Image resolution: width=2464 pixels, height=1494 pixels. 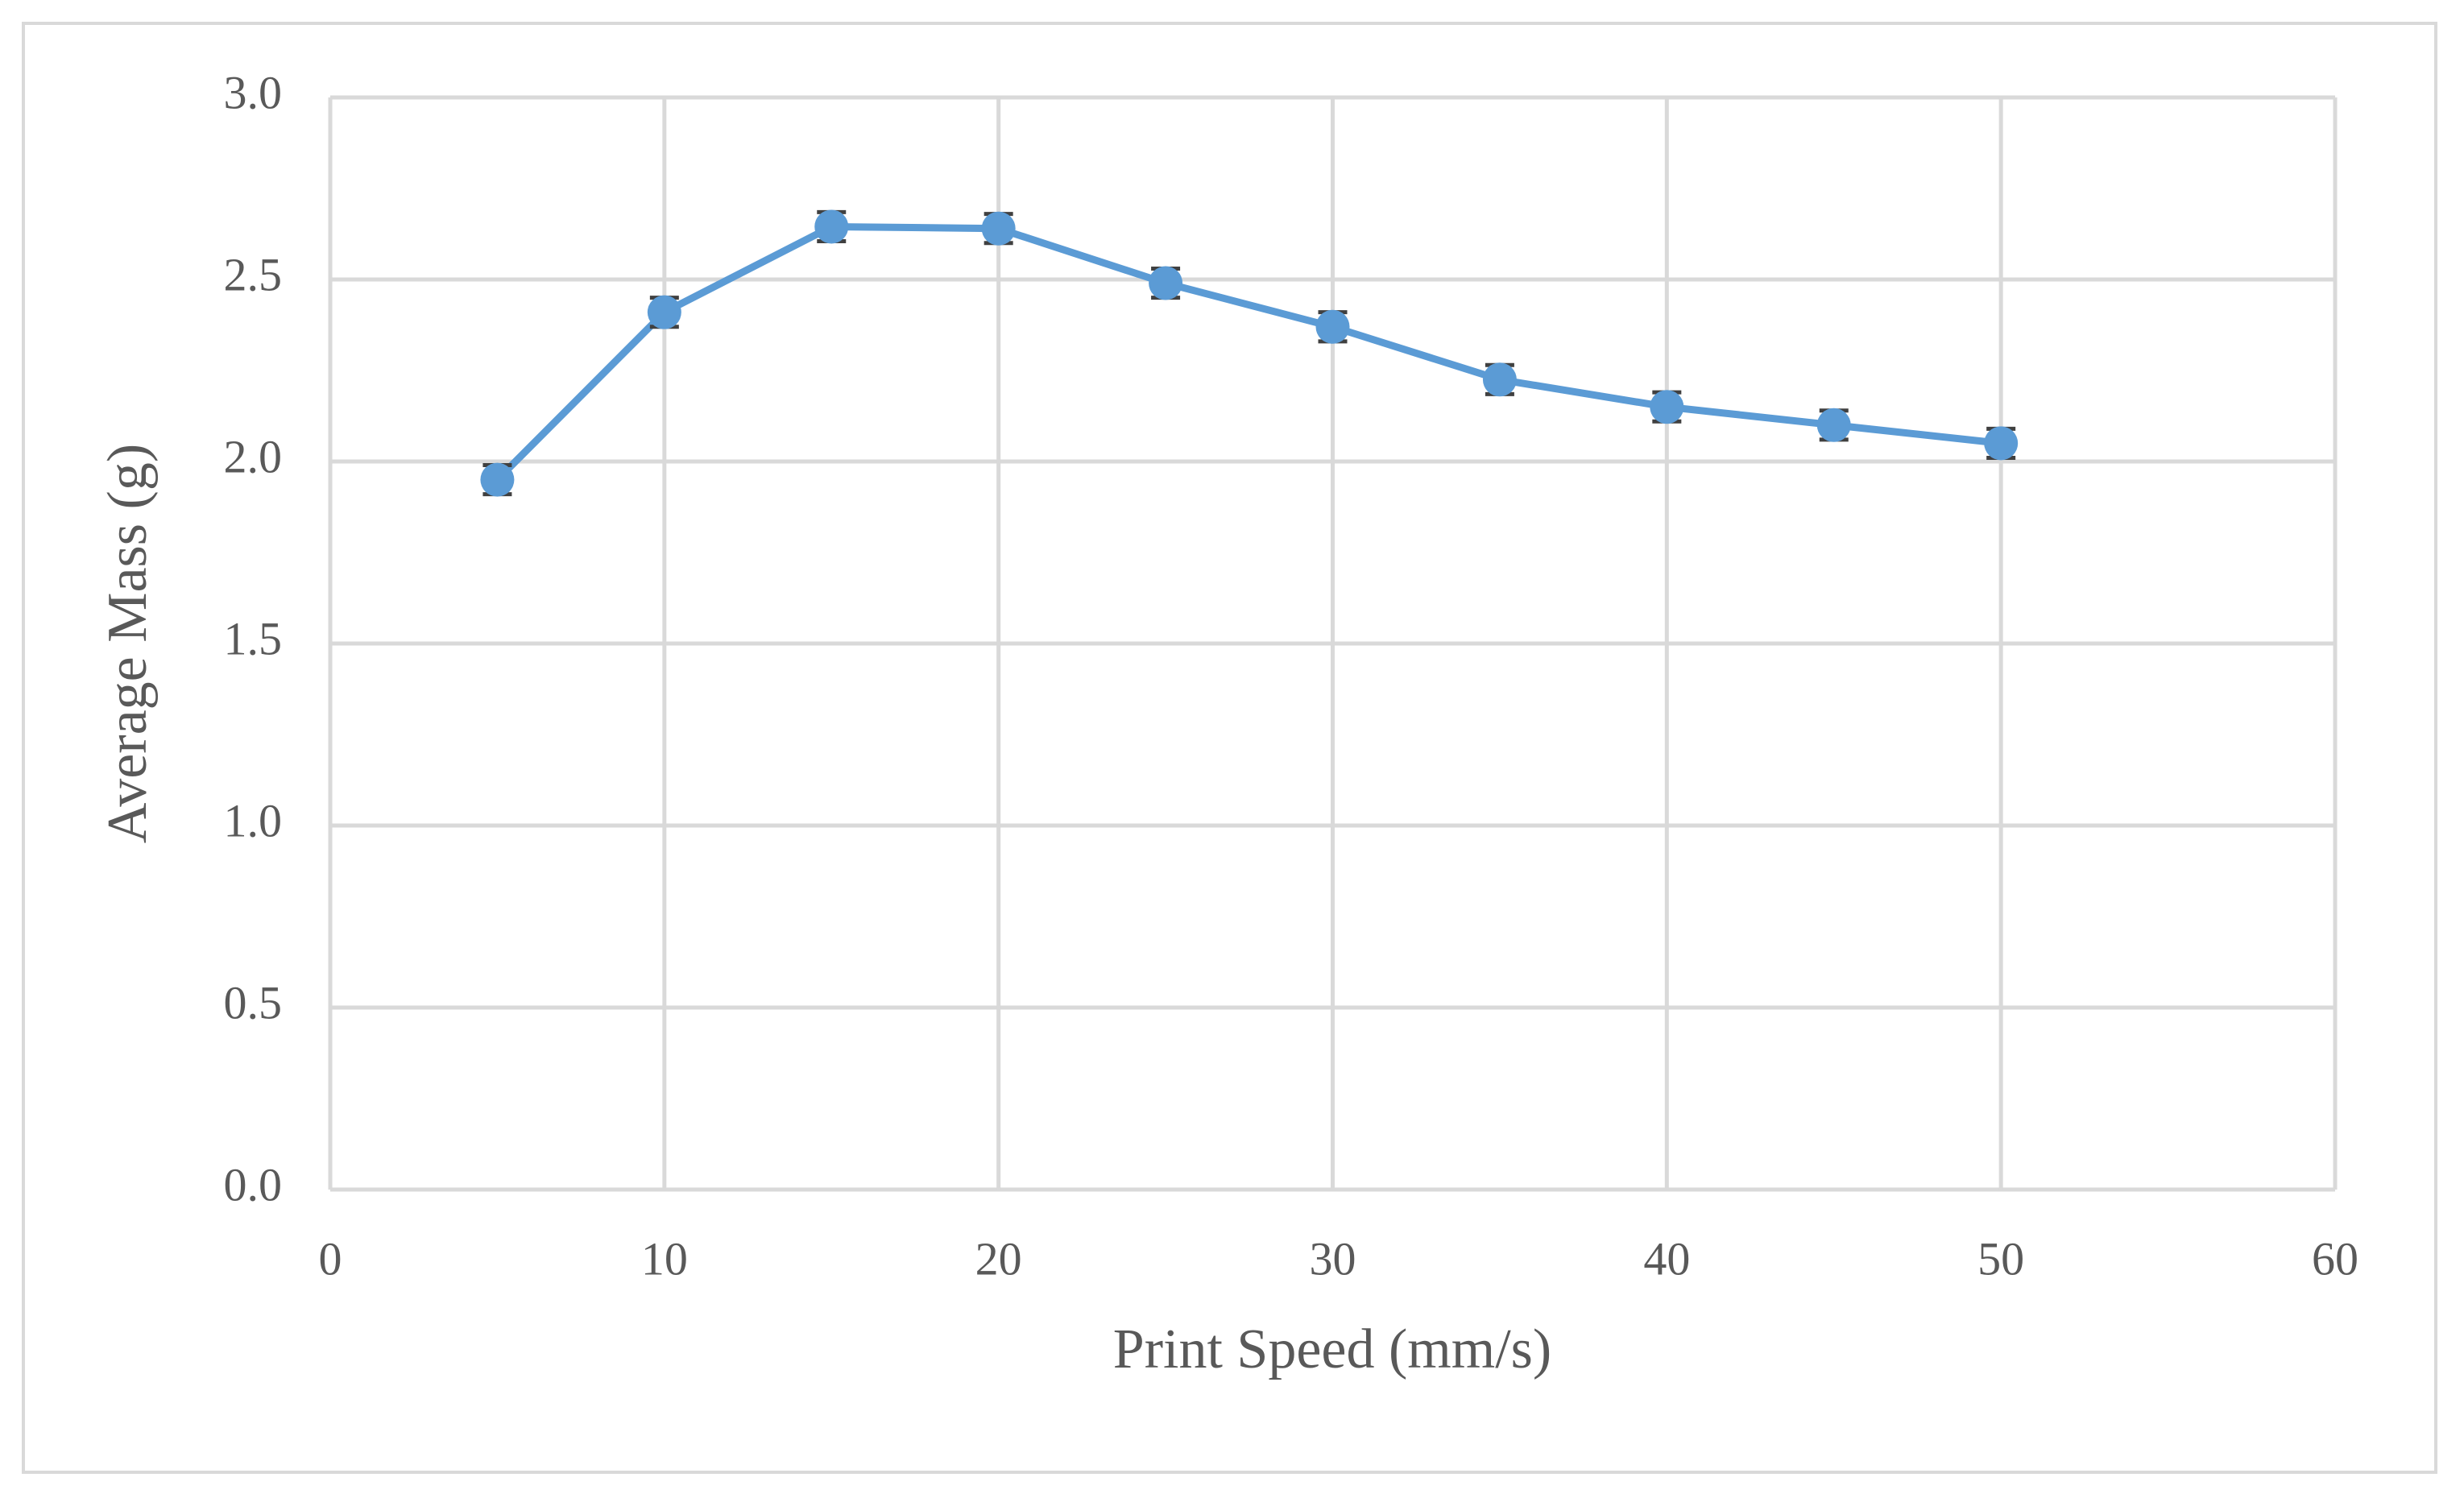 What do you see at coordinates (253, 92) in the screenshot?
I see `y-tick-label: 3.0` at bounding box center [253, 92].